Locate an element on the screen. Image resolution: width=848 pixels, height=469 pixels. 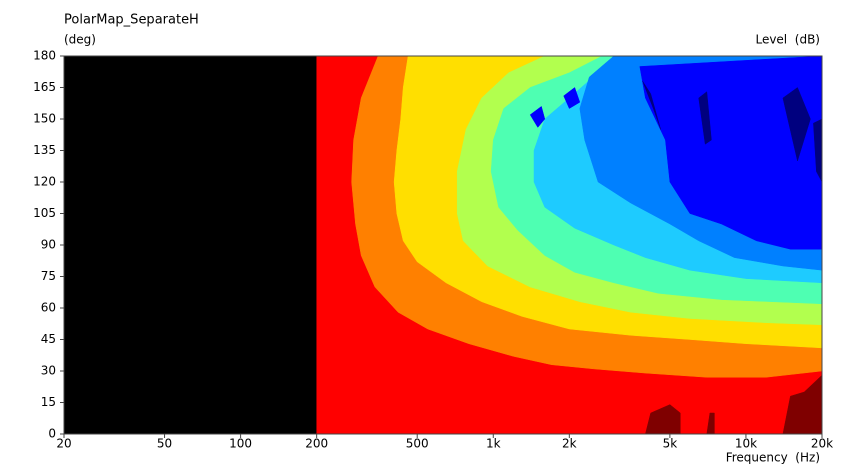
x-tick-label: 200 is located at coordinates (316, 444).